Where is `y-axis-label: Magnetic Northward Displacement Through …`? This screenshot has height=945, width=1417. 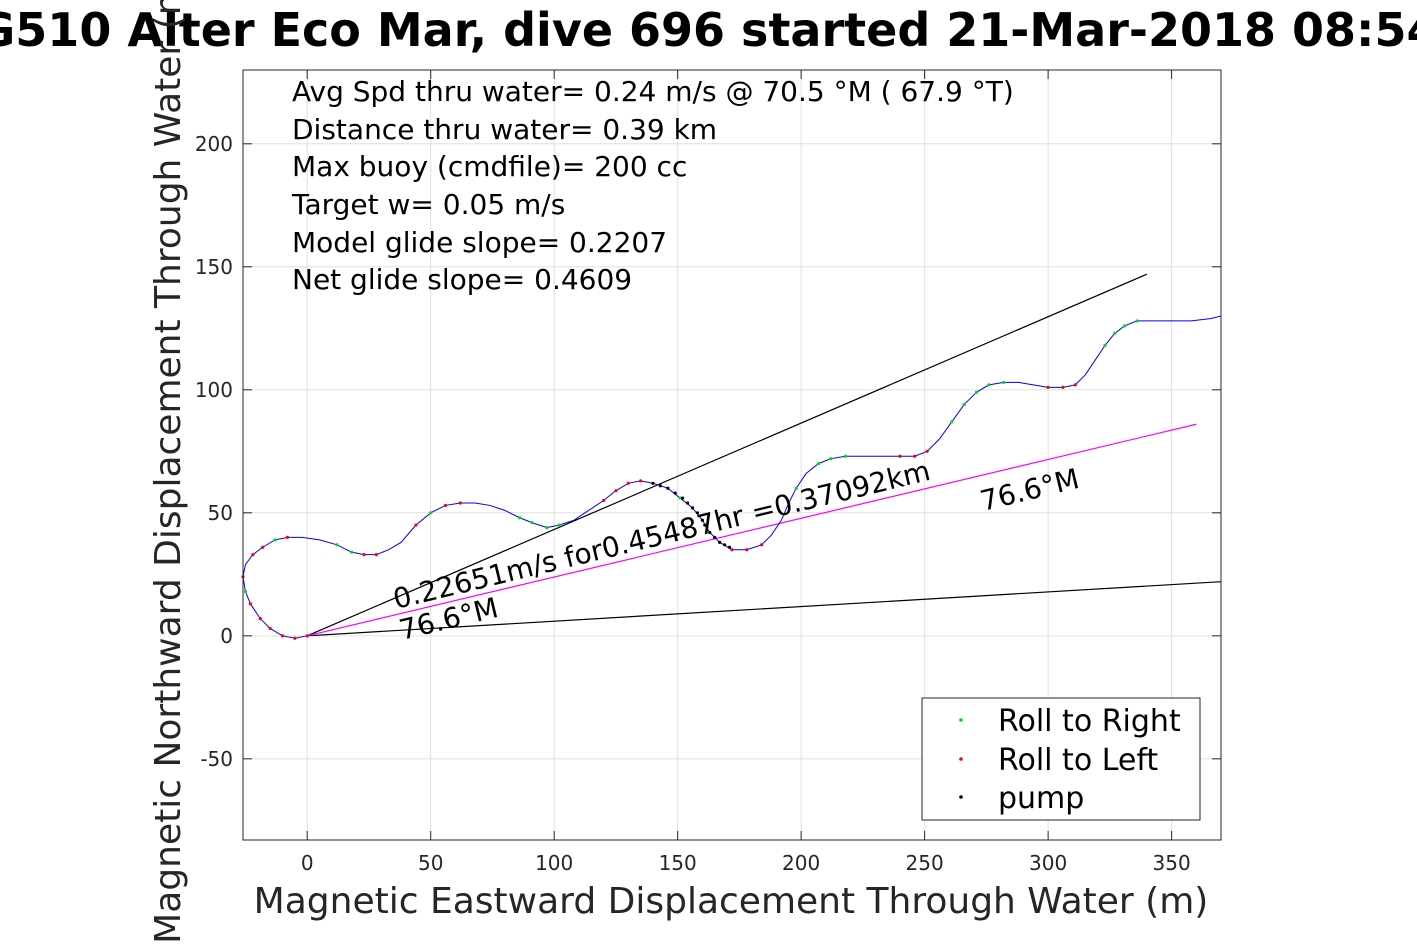
y-axis-label: Magnetic Northward Displacement Through … is located at coordinates (168, 472).